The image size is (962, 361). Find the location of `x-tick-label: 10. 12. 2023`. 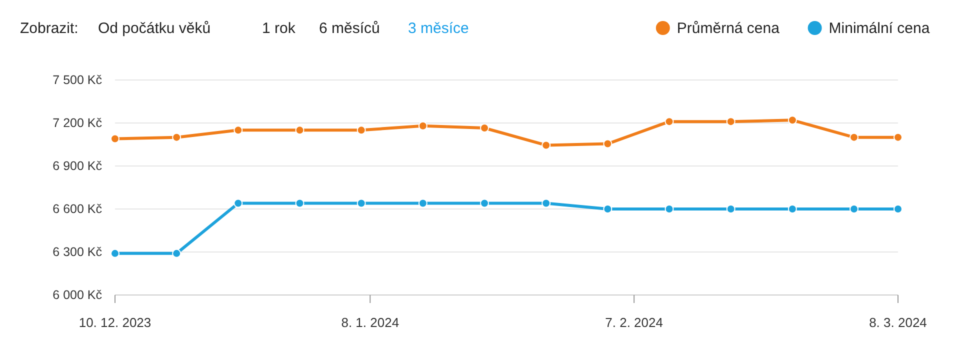

x-tick-label: 10. 12. 2023 is located at coordinates (115, 322).